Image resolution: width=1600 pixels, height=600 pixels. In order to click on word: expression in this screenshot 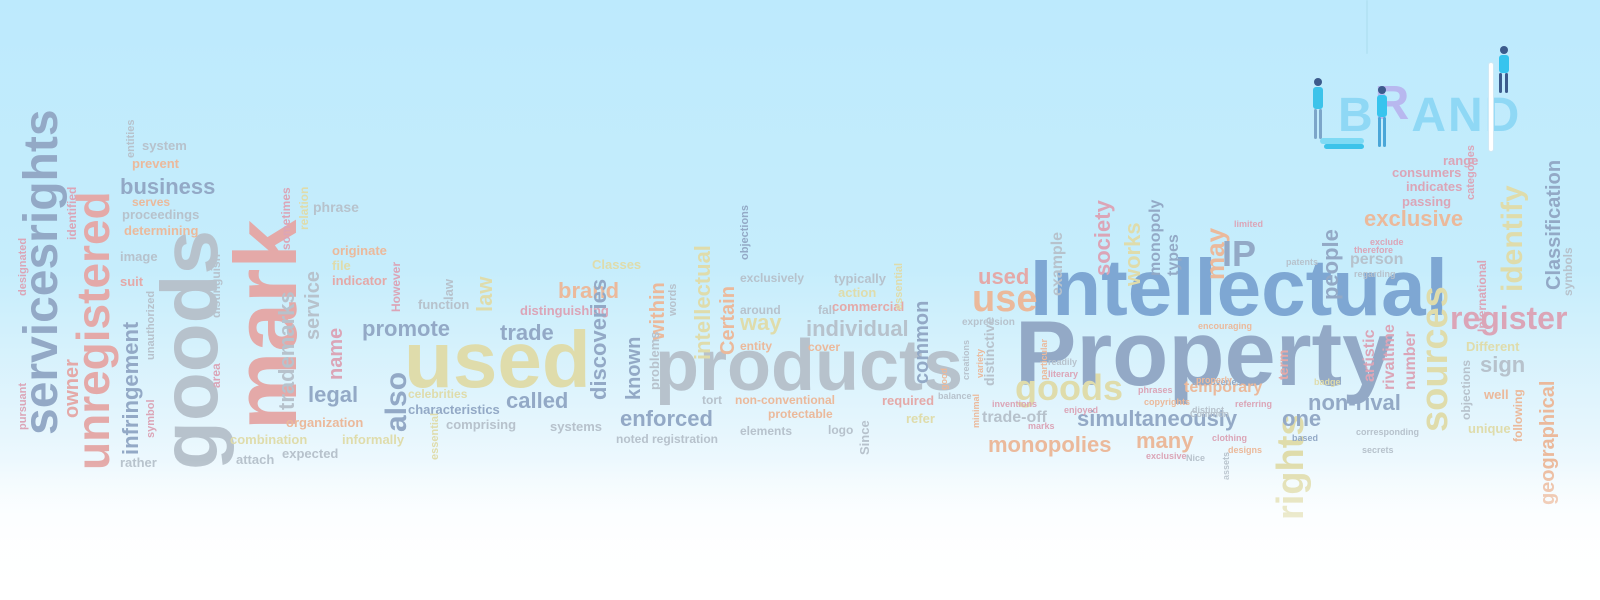, I will do `click(988, 322)`.